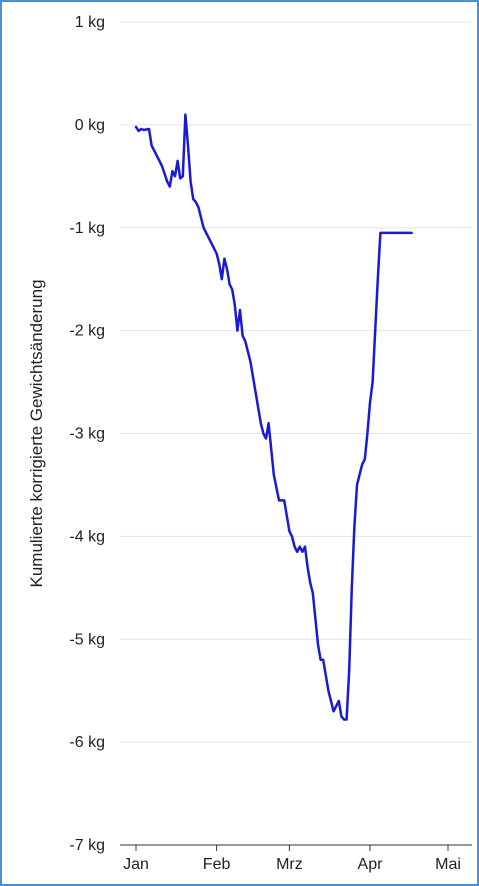 Image resolution: width=479 pixels, height=886 pixels. Describe the element at coordinates (296, 847) in the screenshot. I see `x-axis` at that location.